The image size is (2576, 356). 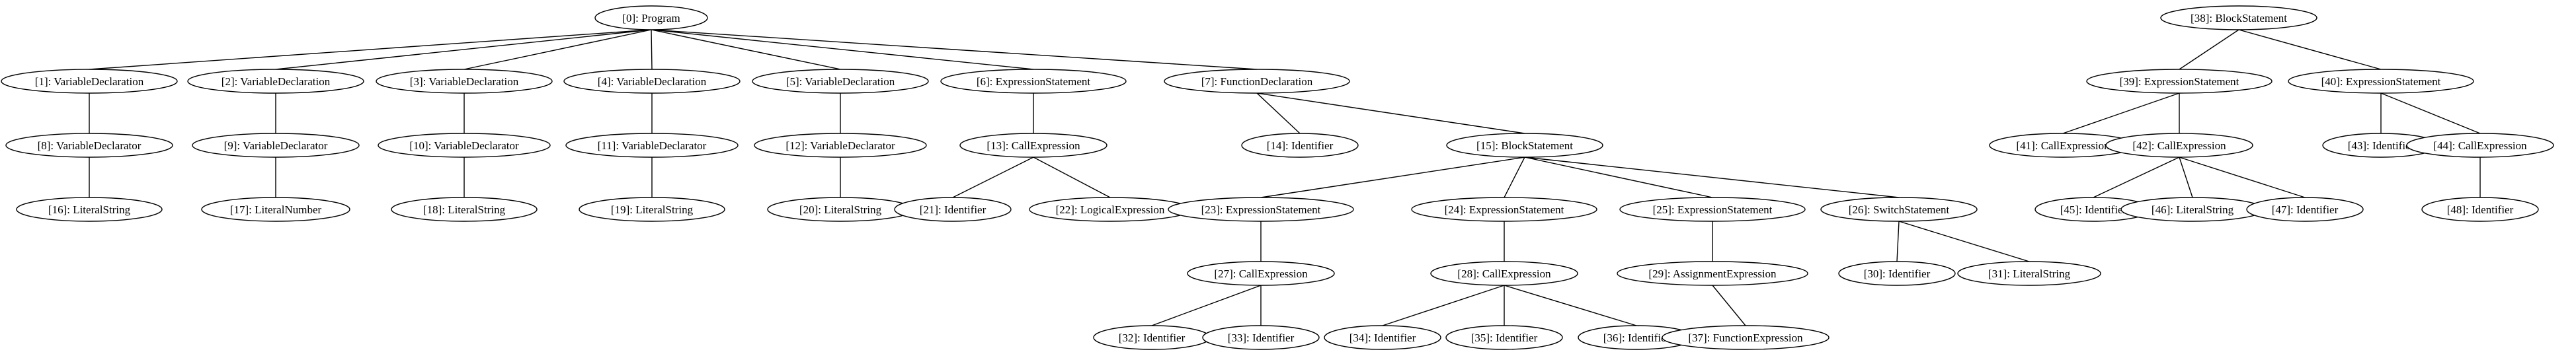 I want to click on node-18: [18]: LiteralString, so click(x=465, y=209).